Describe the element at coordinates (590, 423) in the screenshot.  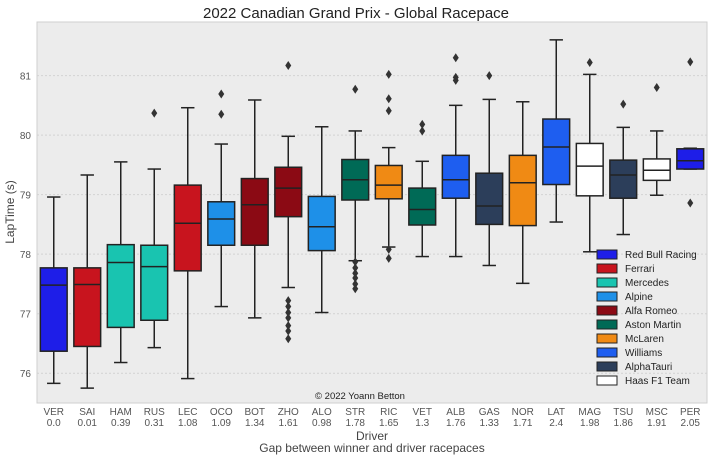
I see `x-tick-gap-MAG: 1.98` at that location.